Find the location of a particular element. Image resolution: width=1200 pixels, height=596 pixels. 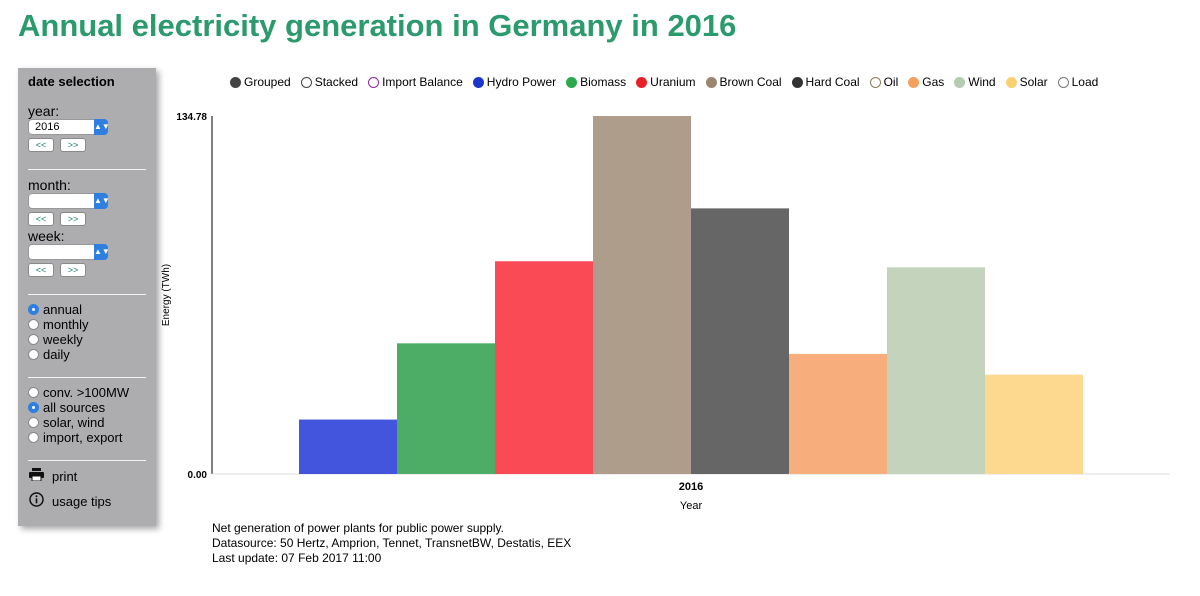

year-select: 2016 ▲▼ is located at coordinates (69, 127).